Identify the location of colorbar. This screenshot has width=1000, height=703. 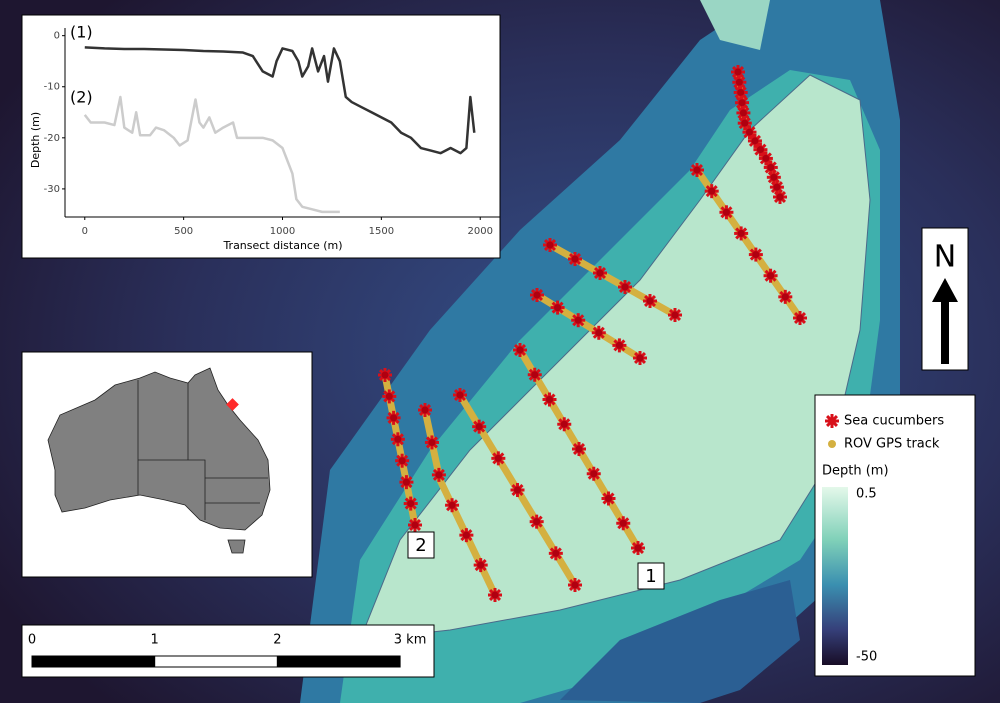
(835, 576).